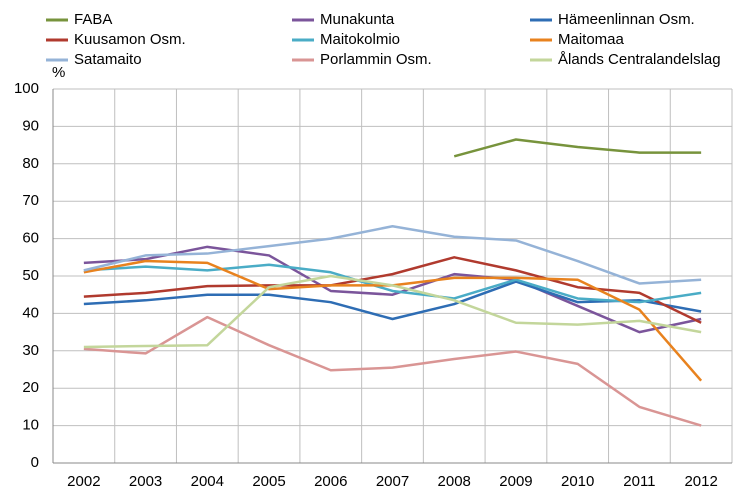  Describe the element at coordinates (330, 481) in the screenshot. I see `x-tick-label: 2006` at that location.